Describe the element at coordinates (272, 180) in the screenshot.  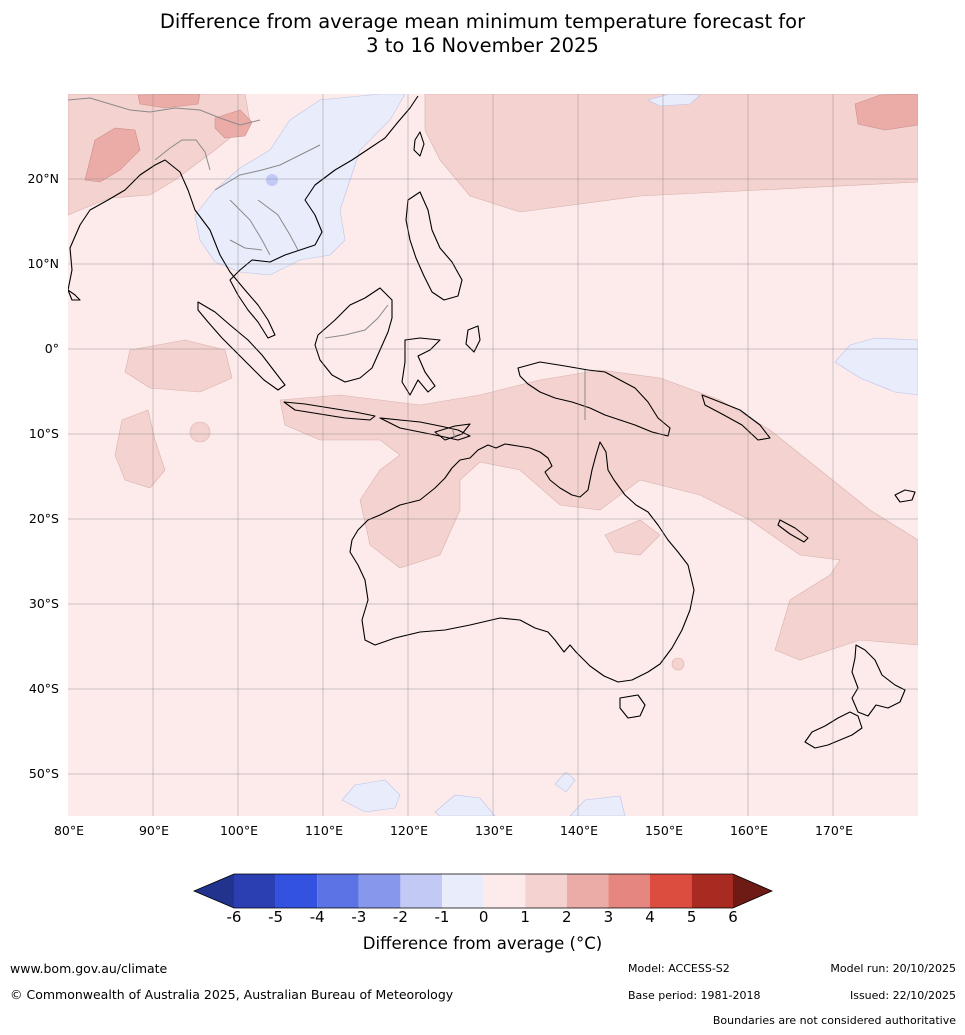
I see `anomaly-region-cool-spot` at that location.